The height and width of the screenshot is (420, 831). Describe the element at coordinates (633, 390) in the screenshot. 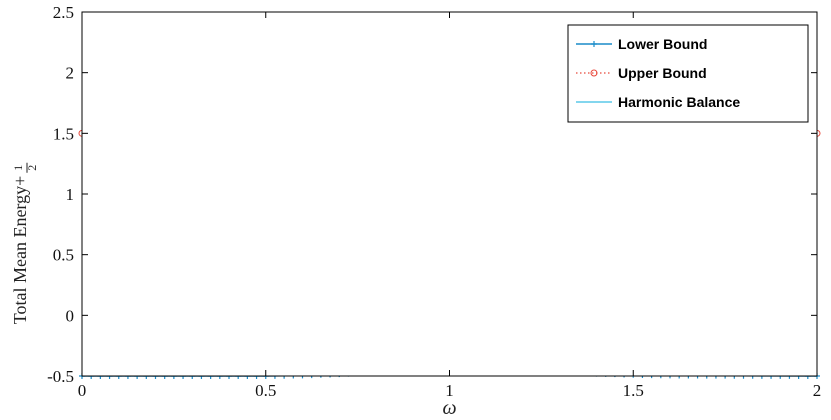

I see `x-tick-label: 1.5` at that location.